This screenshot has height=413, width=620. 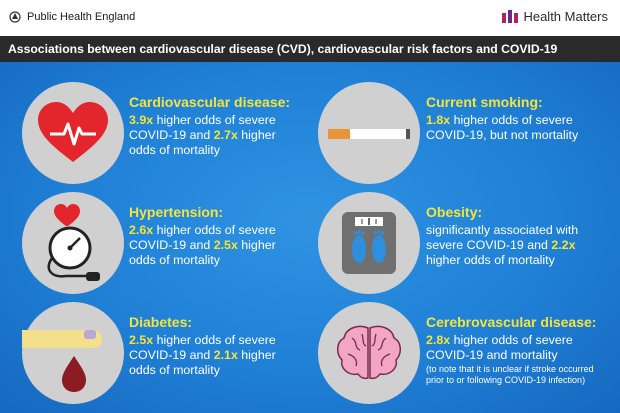 What do you see at coordinates (202, 347) in the screenshot?
I see `diabetes-text-1: higher odds of severe COVID-19 and` at bounding box center [202, 347].